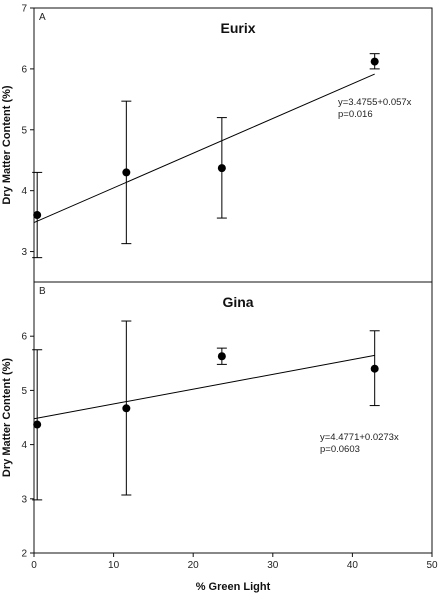 This screenshot has height=600, width=439. What do you see at coordinates (355, 114) in the screenshot?
I see `p-value-label-a: p=0.016` at bounding box center [355, 114].